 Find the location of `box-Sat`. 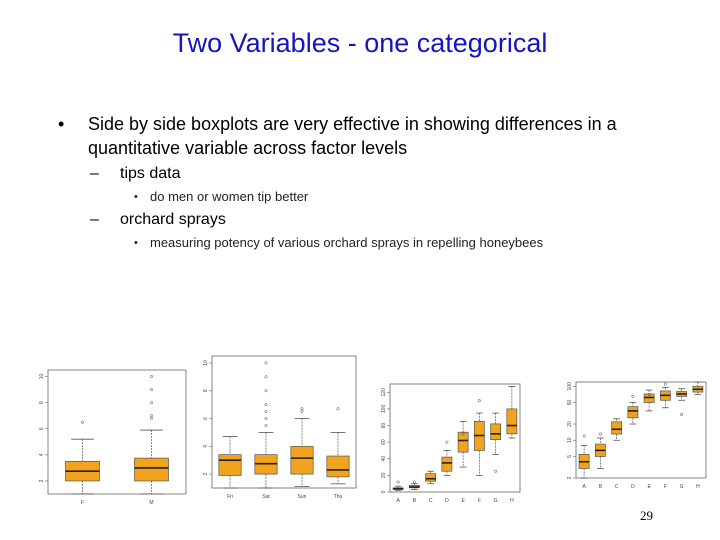

box-Sat is located at coordinates (266, 425).